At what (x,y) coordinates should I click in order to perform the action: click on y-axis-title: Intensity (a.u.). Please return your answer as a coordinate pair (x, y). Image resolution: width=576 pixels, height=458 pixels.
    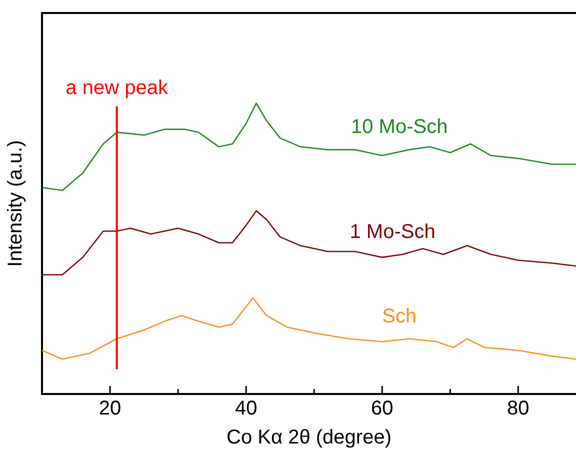
    Looking at the image, I should click on (15, 203).